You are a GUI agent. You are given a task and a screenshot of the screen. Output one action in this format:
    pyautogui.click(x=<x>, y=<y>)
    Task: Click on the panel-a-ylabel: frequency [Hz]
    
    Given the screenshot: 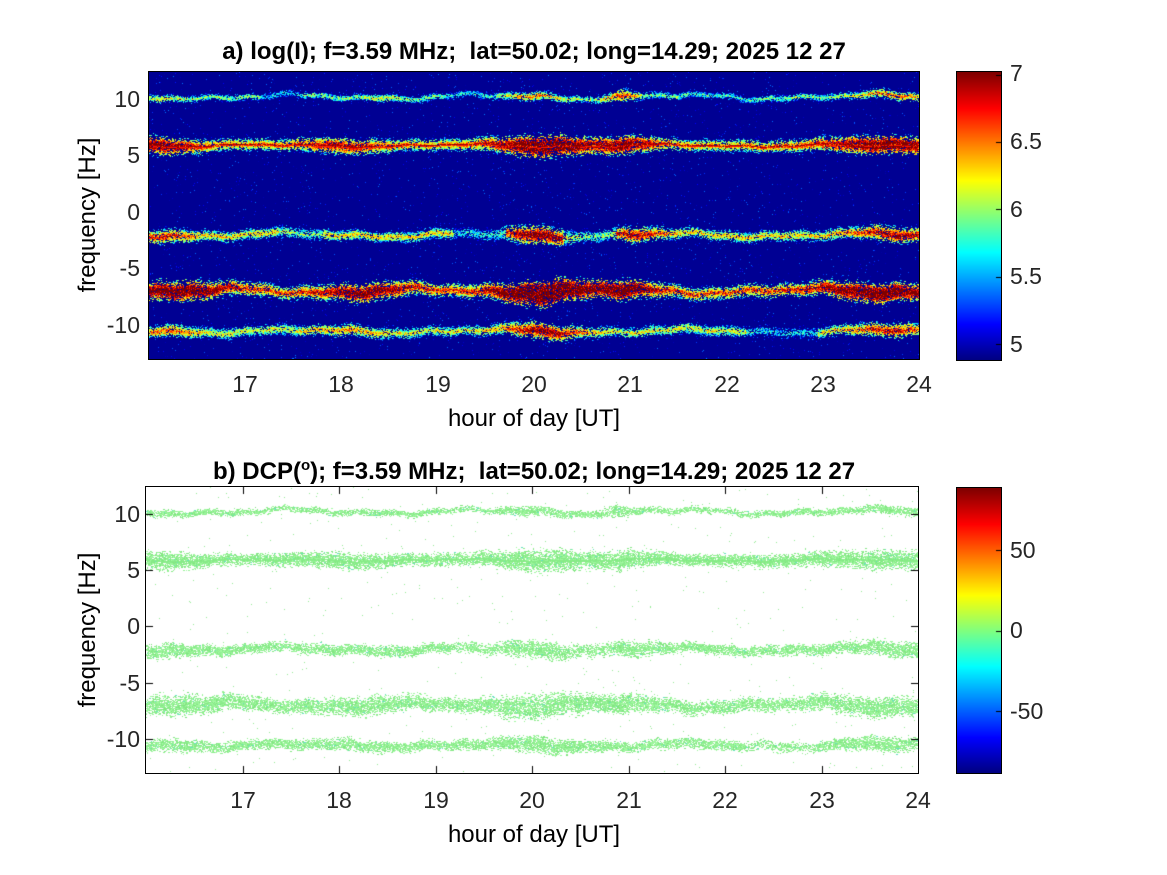 What is the action you would take?
    pyautogui.click(x=87, y=215)
    